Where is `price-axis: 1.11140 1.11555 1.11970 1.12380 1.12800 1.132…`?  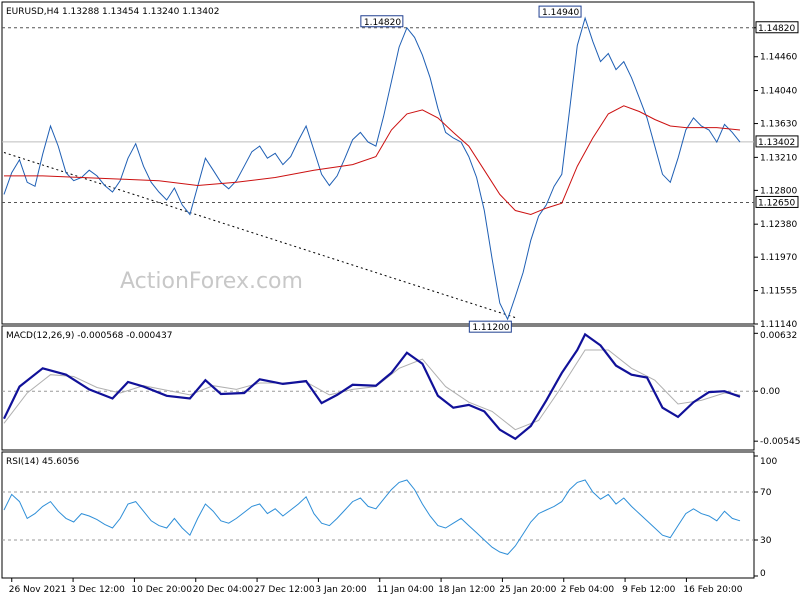
price-axis: 1.11140 1.11555 1.11970 1.12380 1.12800 1.132… is located at coordinates (775, 177).